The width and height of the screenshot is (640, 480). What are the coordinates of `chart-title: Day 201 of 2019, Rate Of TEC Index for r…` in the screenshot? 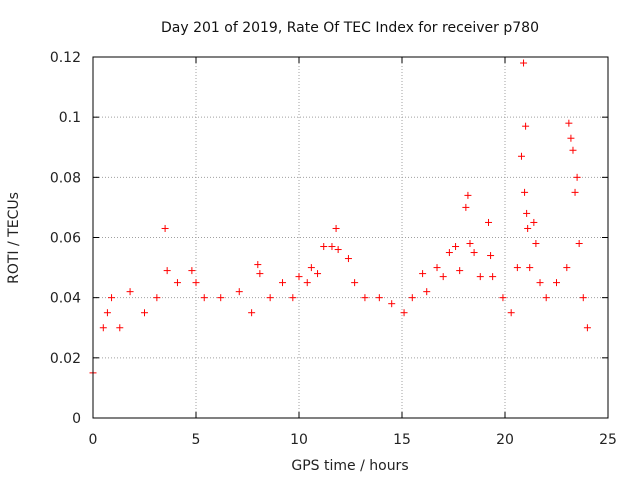 It's located at (350, 28).